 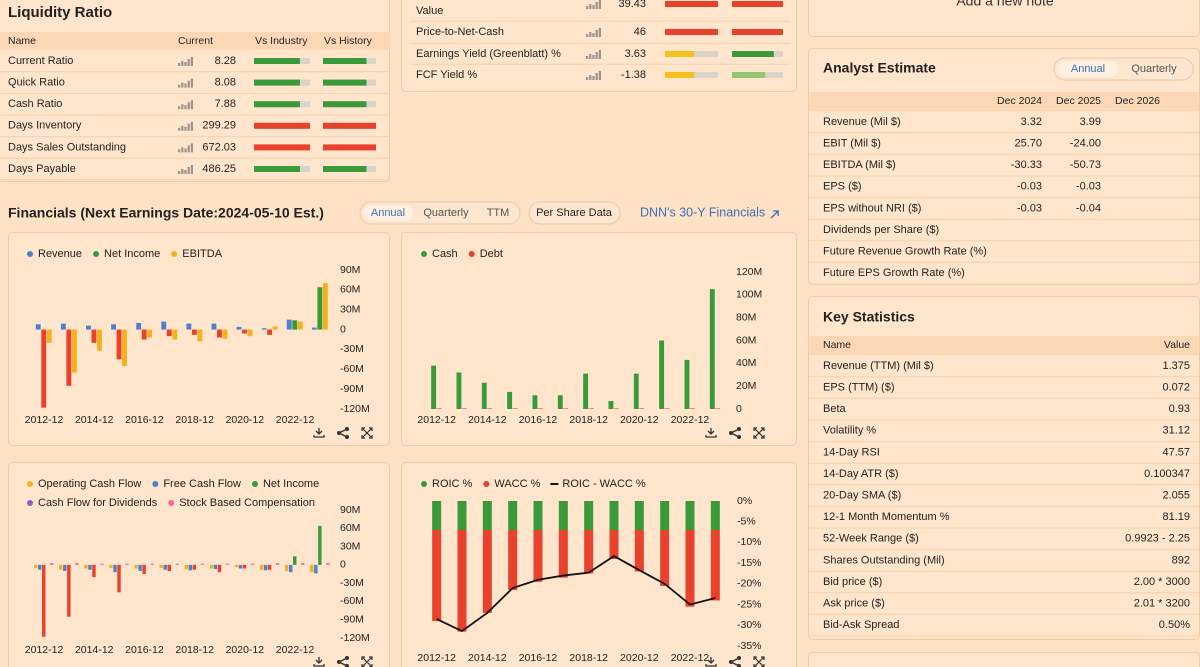 What do you see at coordinates (749, 563) in the screenshot?
I see `y-tick-label: -15%` at bounding box center [749, 563].